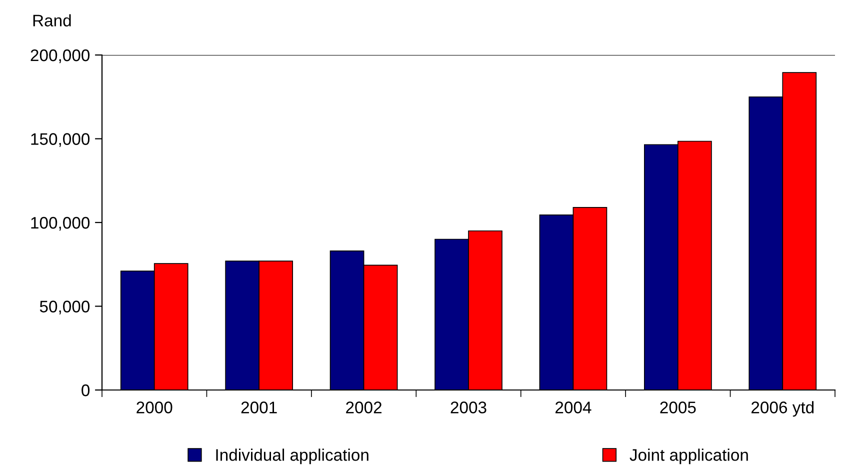 This screenshot has height=475, width=852. I want to click on y-tick-label: 0, so click(86, 390).